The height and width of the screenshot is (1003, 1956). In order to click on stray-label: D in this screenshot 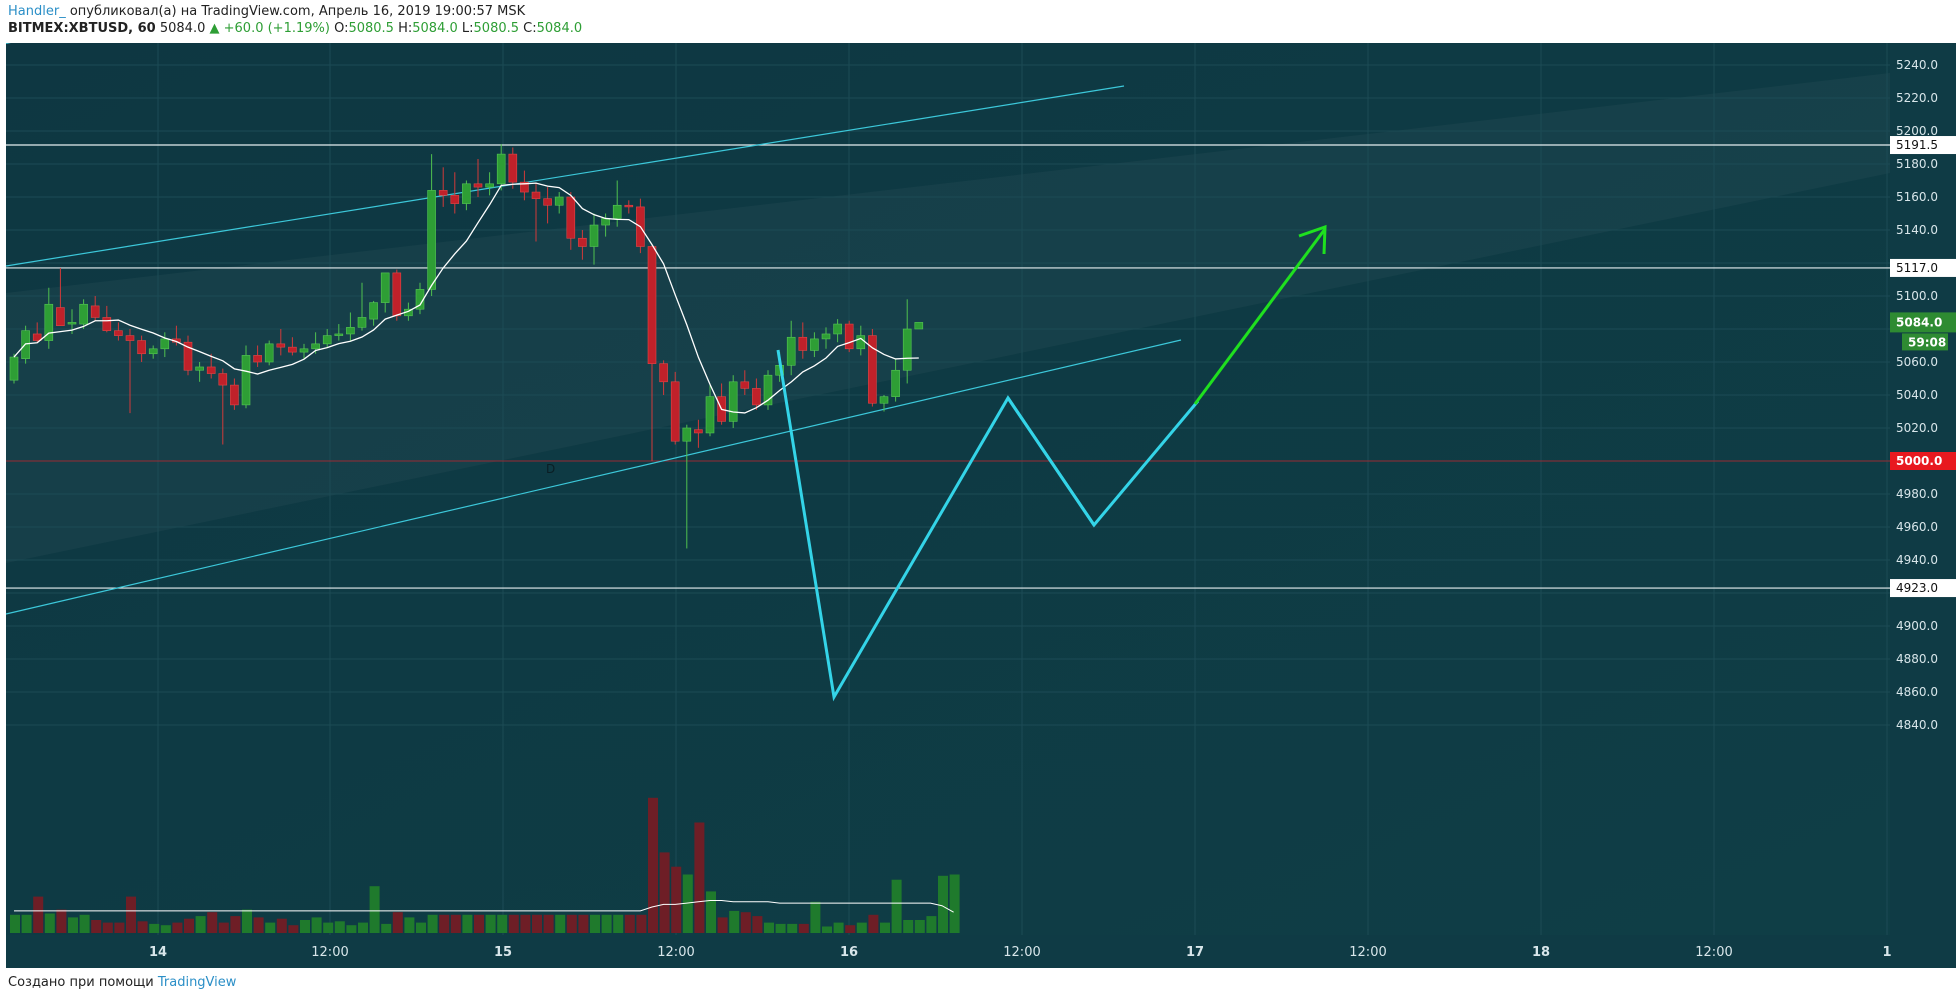, I will do `click(550, 469)`.